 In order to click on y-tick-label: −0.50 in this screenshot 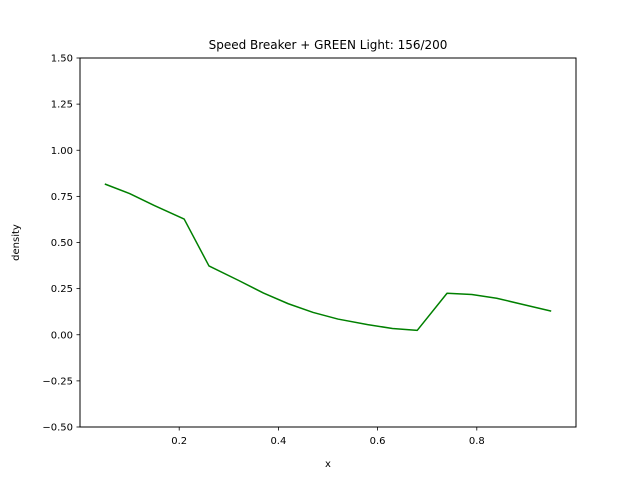, I will do `click(57, 428)`.